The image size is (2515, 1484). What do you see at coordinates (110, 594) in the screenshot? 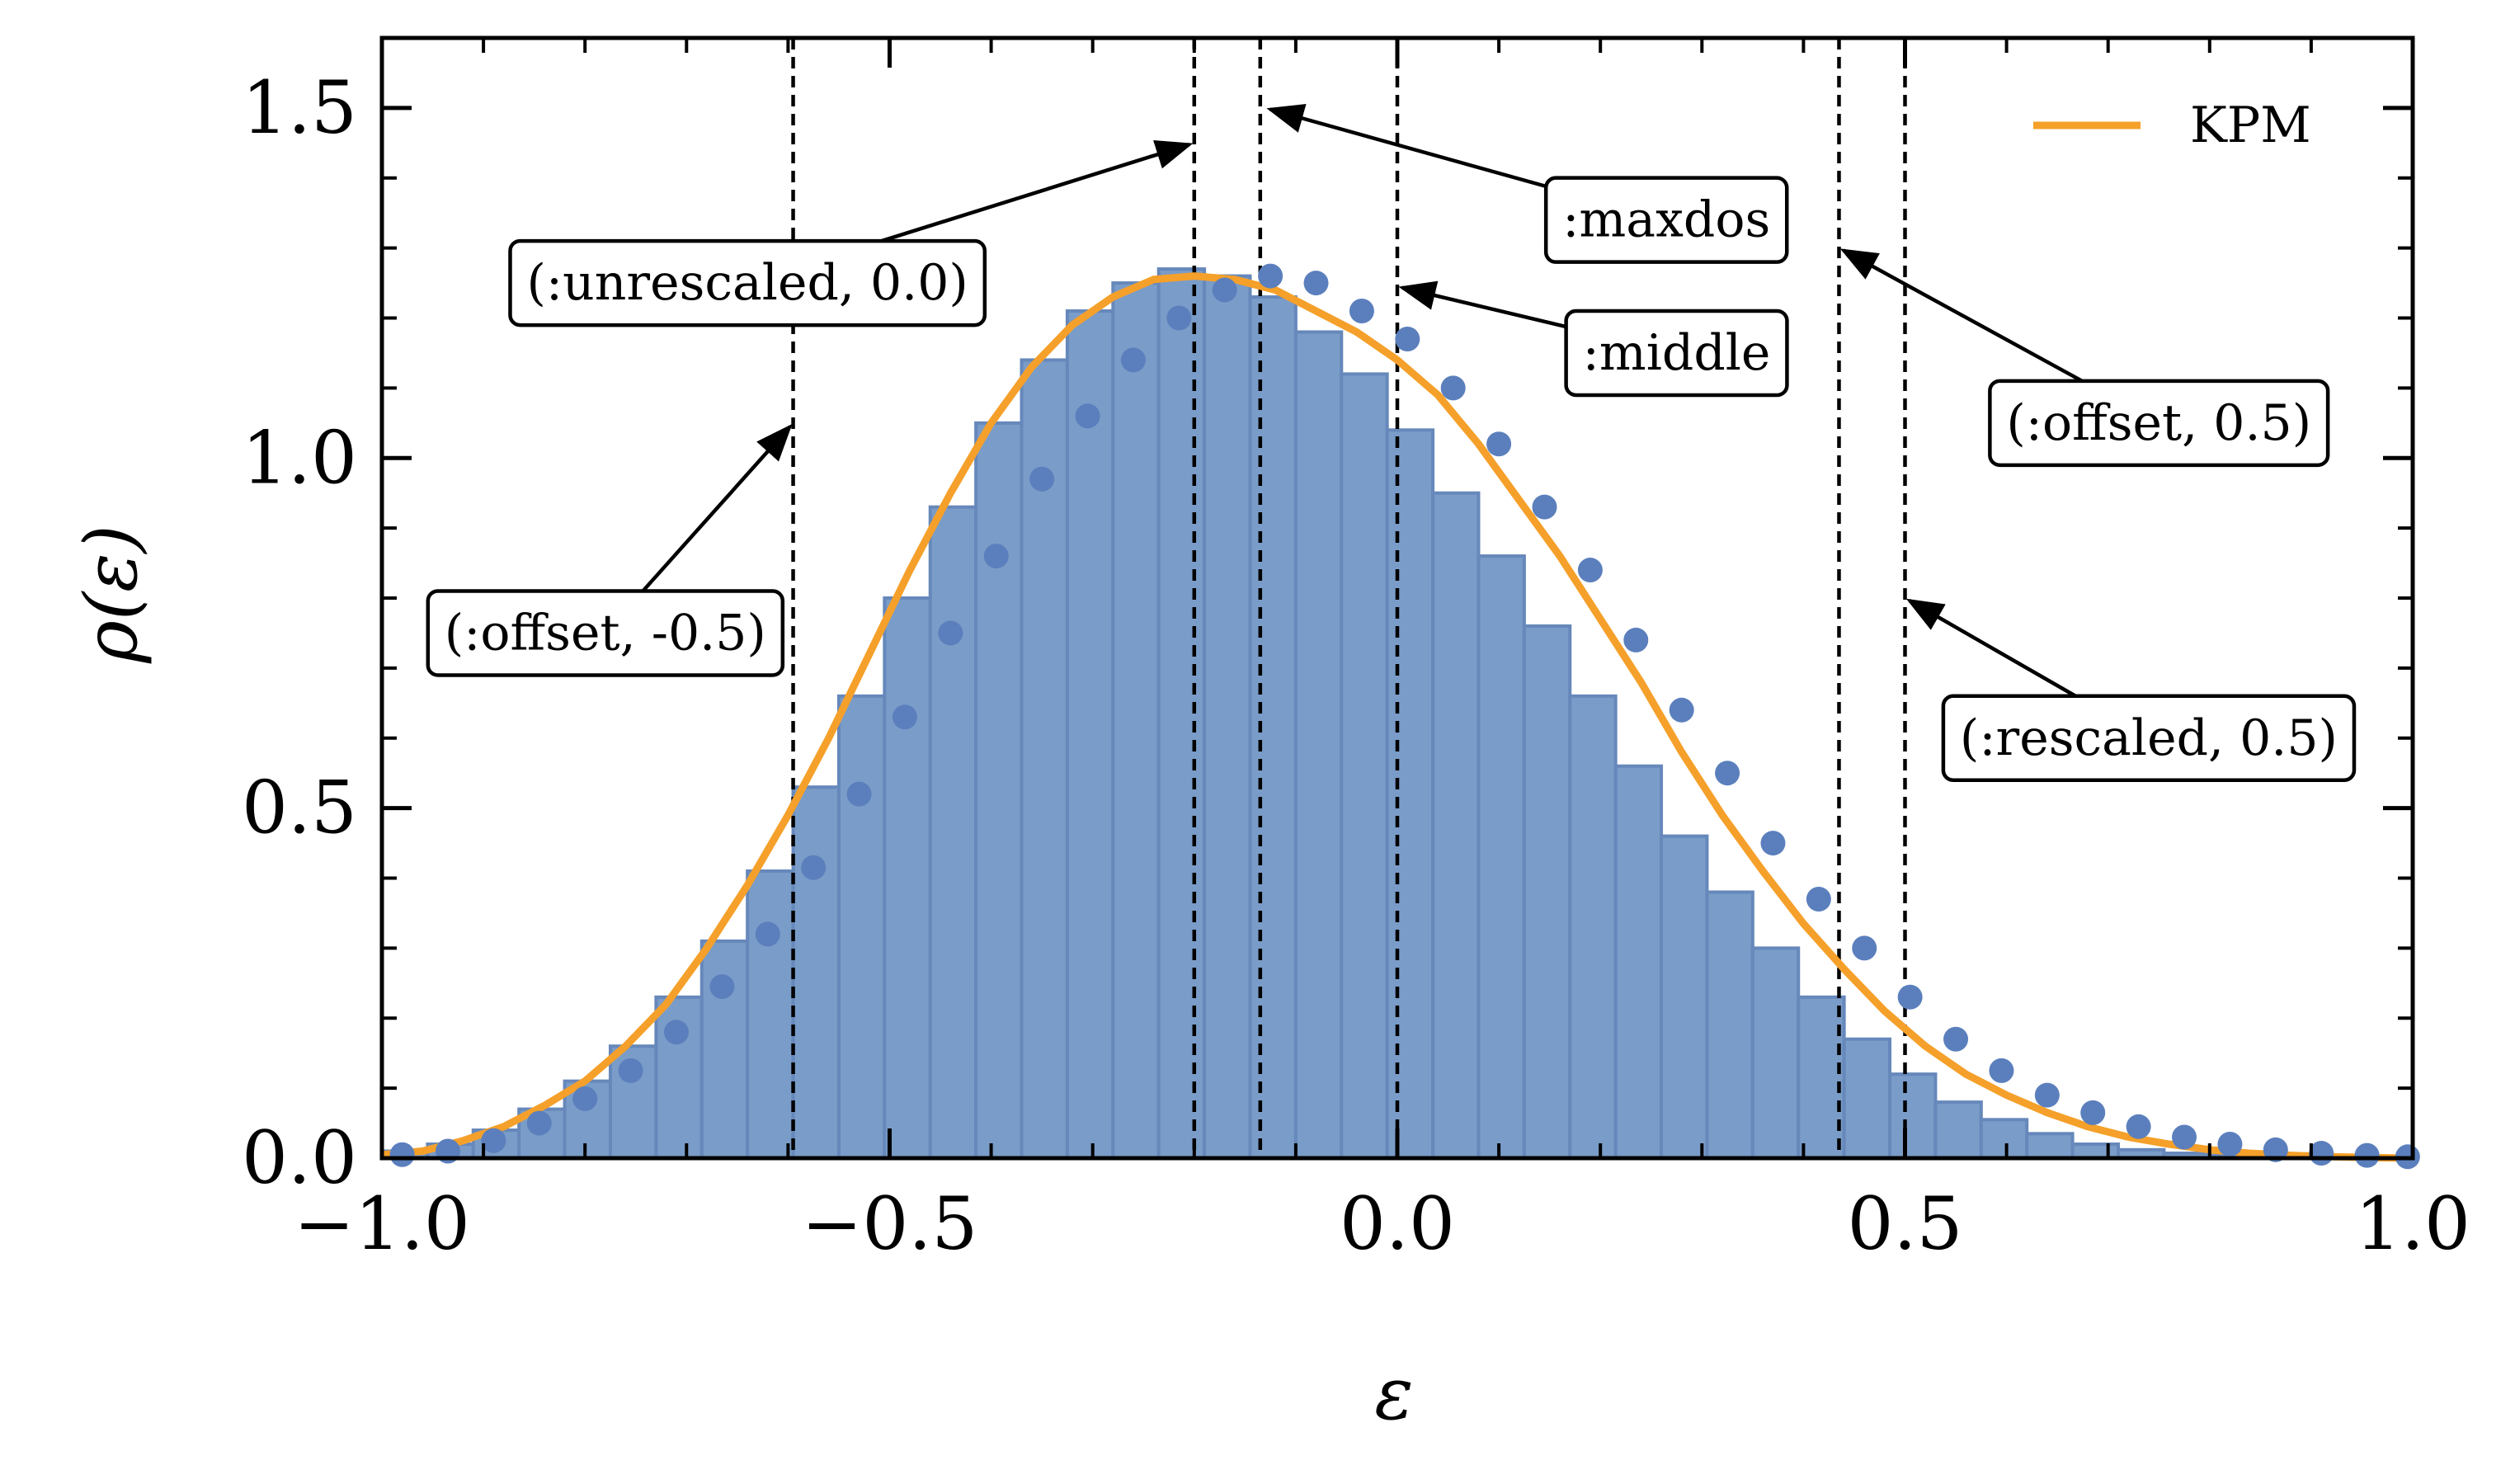
I see `y-axis-label: ρ(ε)` at bounding box center [110, 594].